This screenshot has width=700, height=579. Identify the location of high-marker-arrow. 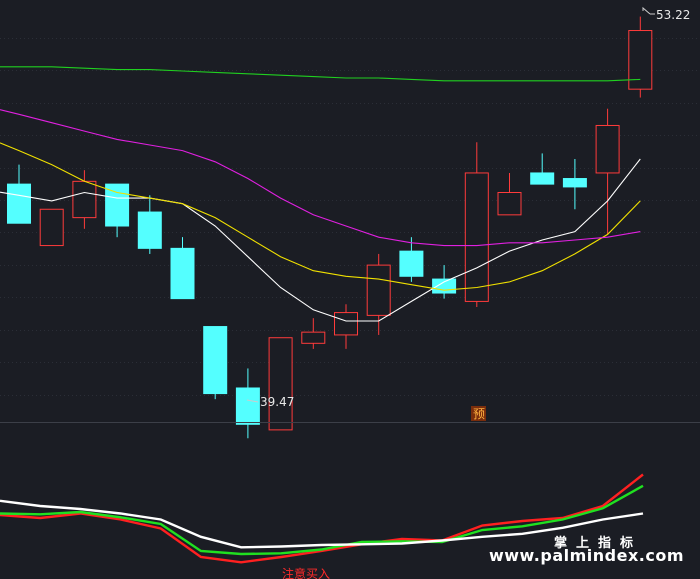
(646, 10).